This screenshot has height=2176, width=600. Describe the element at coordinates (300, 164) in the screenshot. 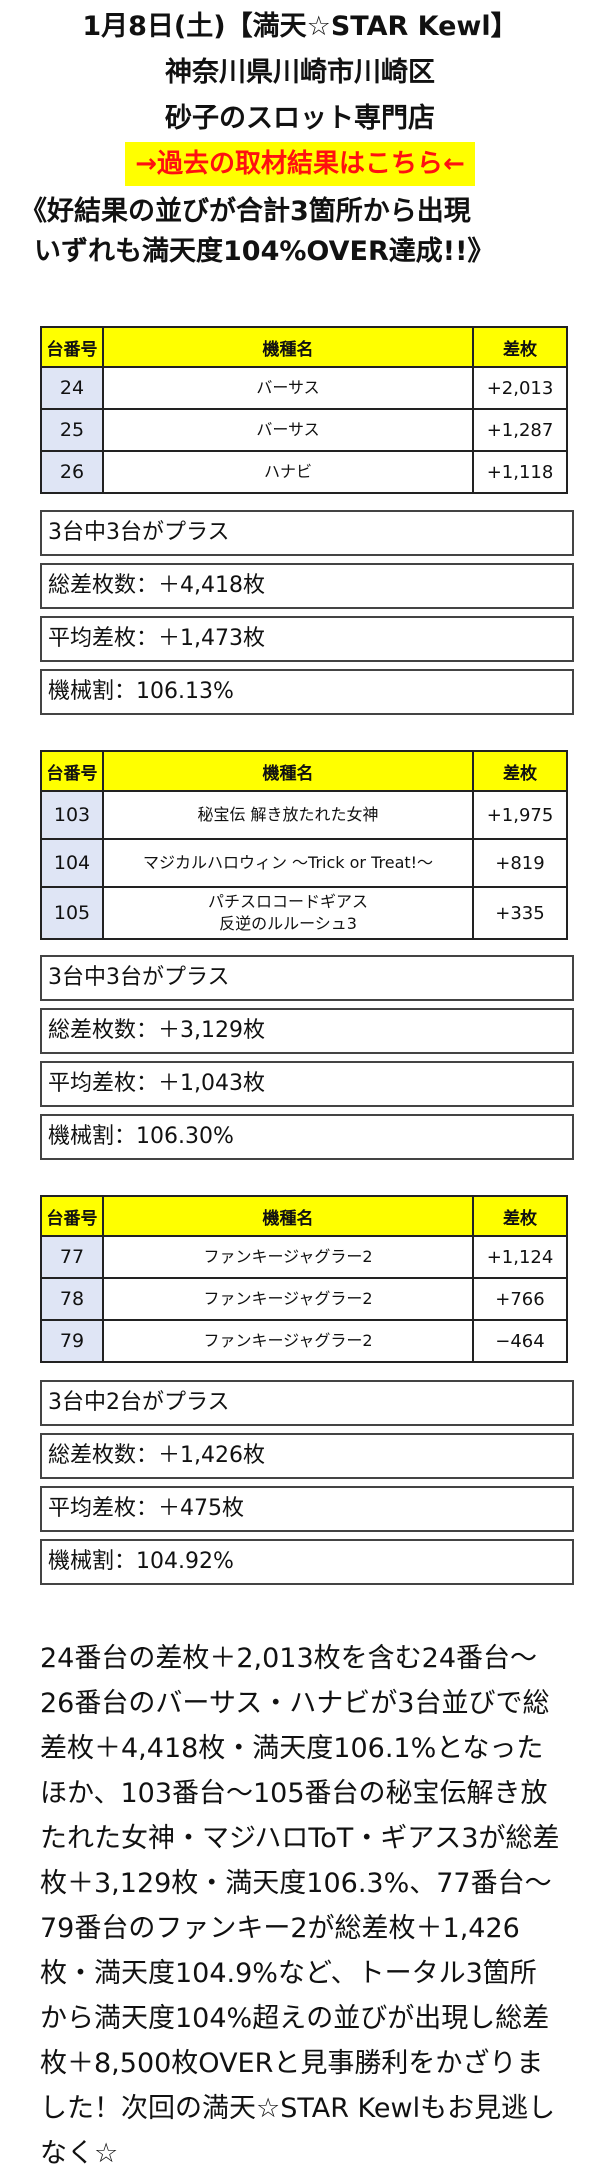

I see `past-results-link: →過去の取材結果はこちら←` at that location.